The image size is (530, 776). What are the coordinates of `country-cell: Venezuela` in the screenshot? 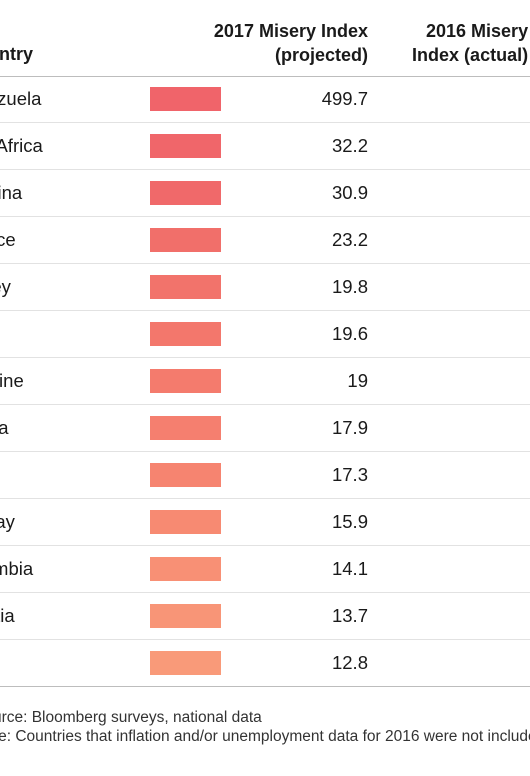 It's located at (21, 98).